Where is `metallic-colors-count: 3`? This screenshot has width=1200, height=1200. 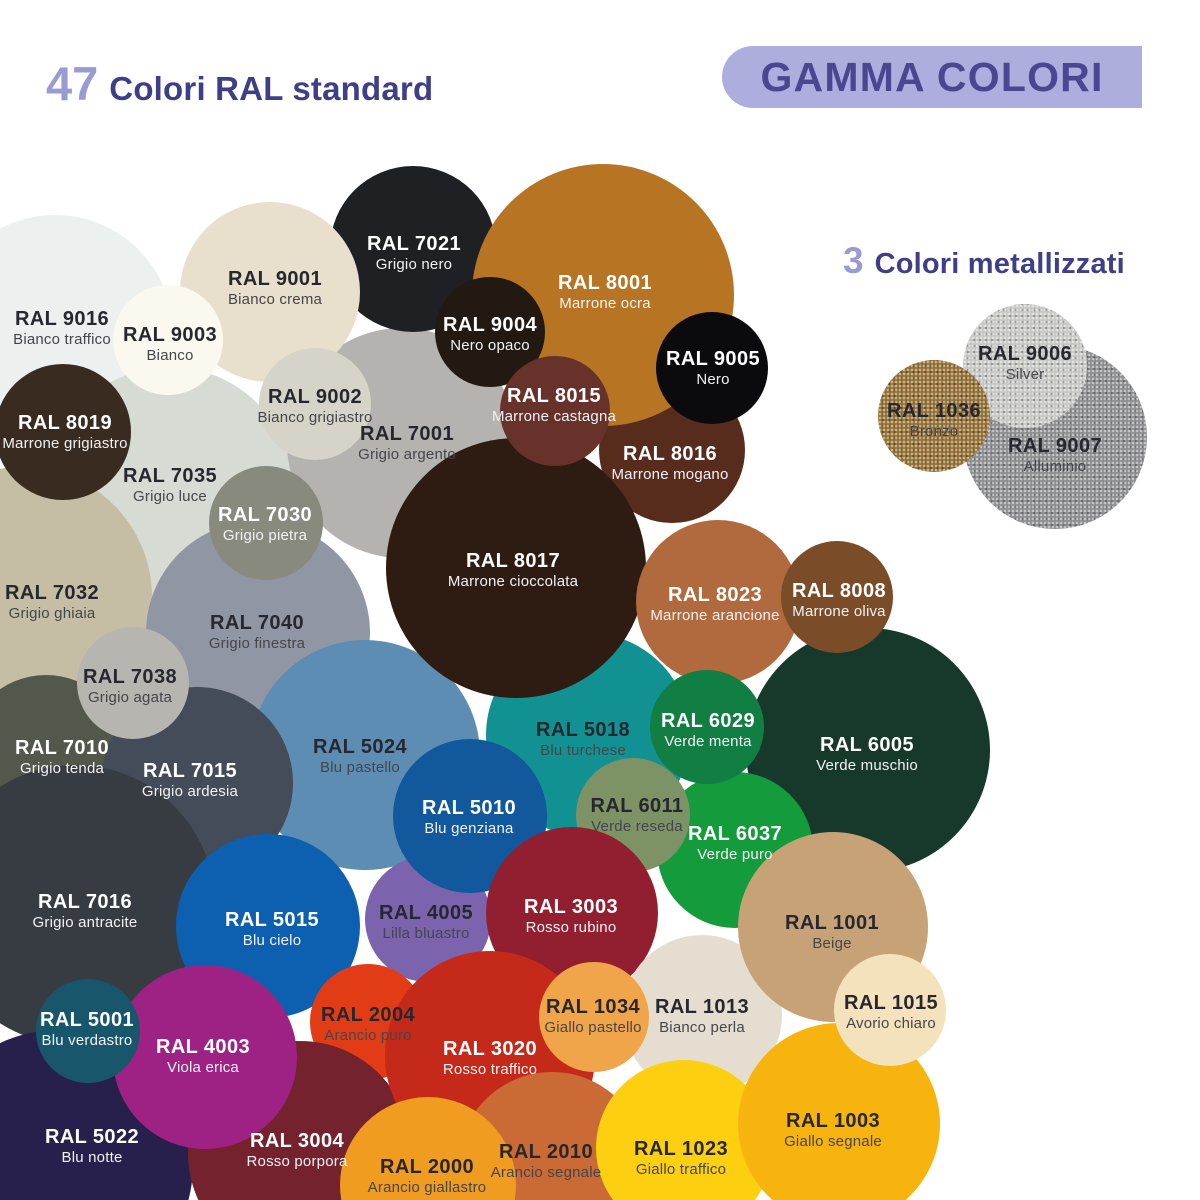 metallic-colors-count: 3 is located at coordinates (853, 260).